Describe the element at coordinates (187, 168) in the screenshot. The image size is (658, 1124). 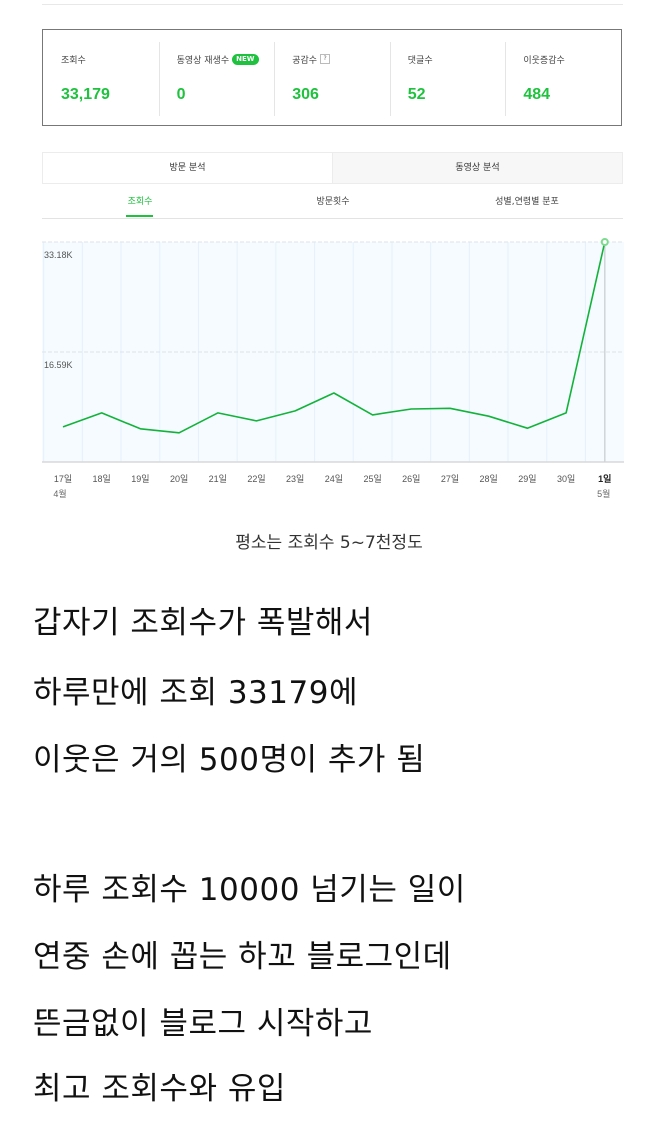
I see `tab-visit-analysis: 방문 분석` at that location.